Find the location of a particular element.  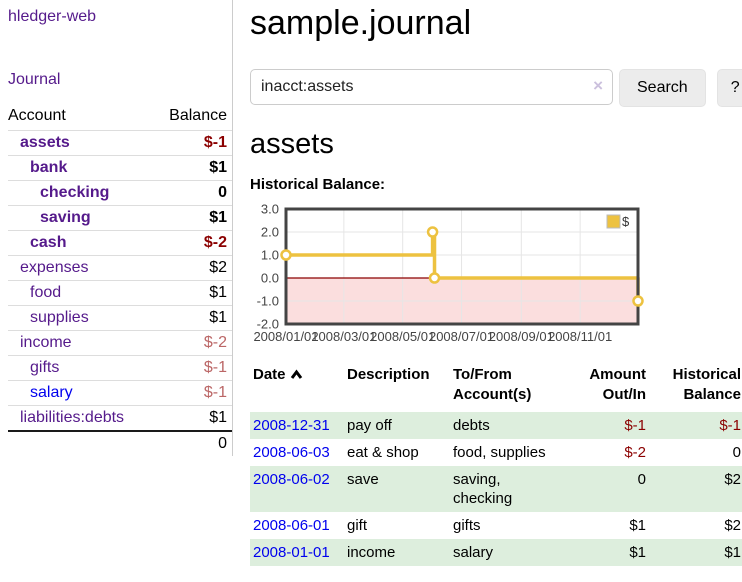

description-column-header: Description is located at coordinates (388, 374).